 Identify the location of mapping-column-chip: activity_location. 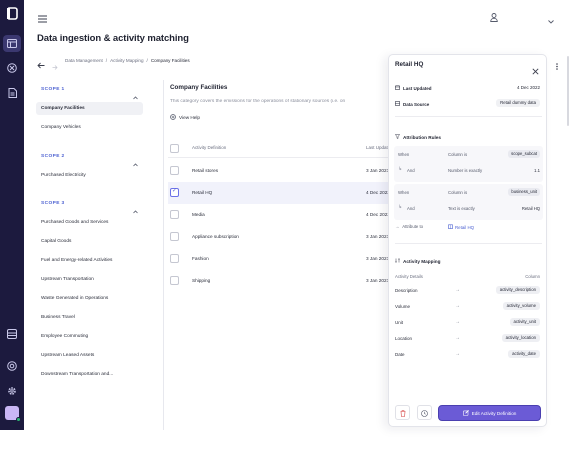
(520, 338).